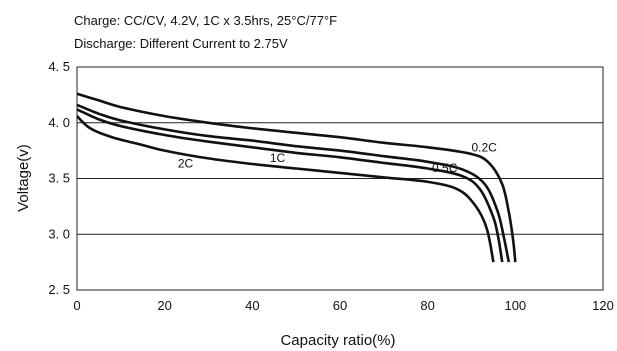 The height and width of the screenshot is (351, 617). What do you see at coordinates (515, 305) in the screenshot?
I see `x-tick-label: 100` at bounding box center [515, 305].